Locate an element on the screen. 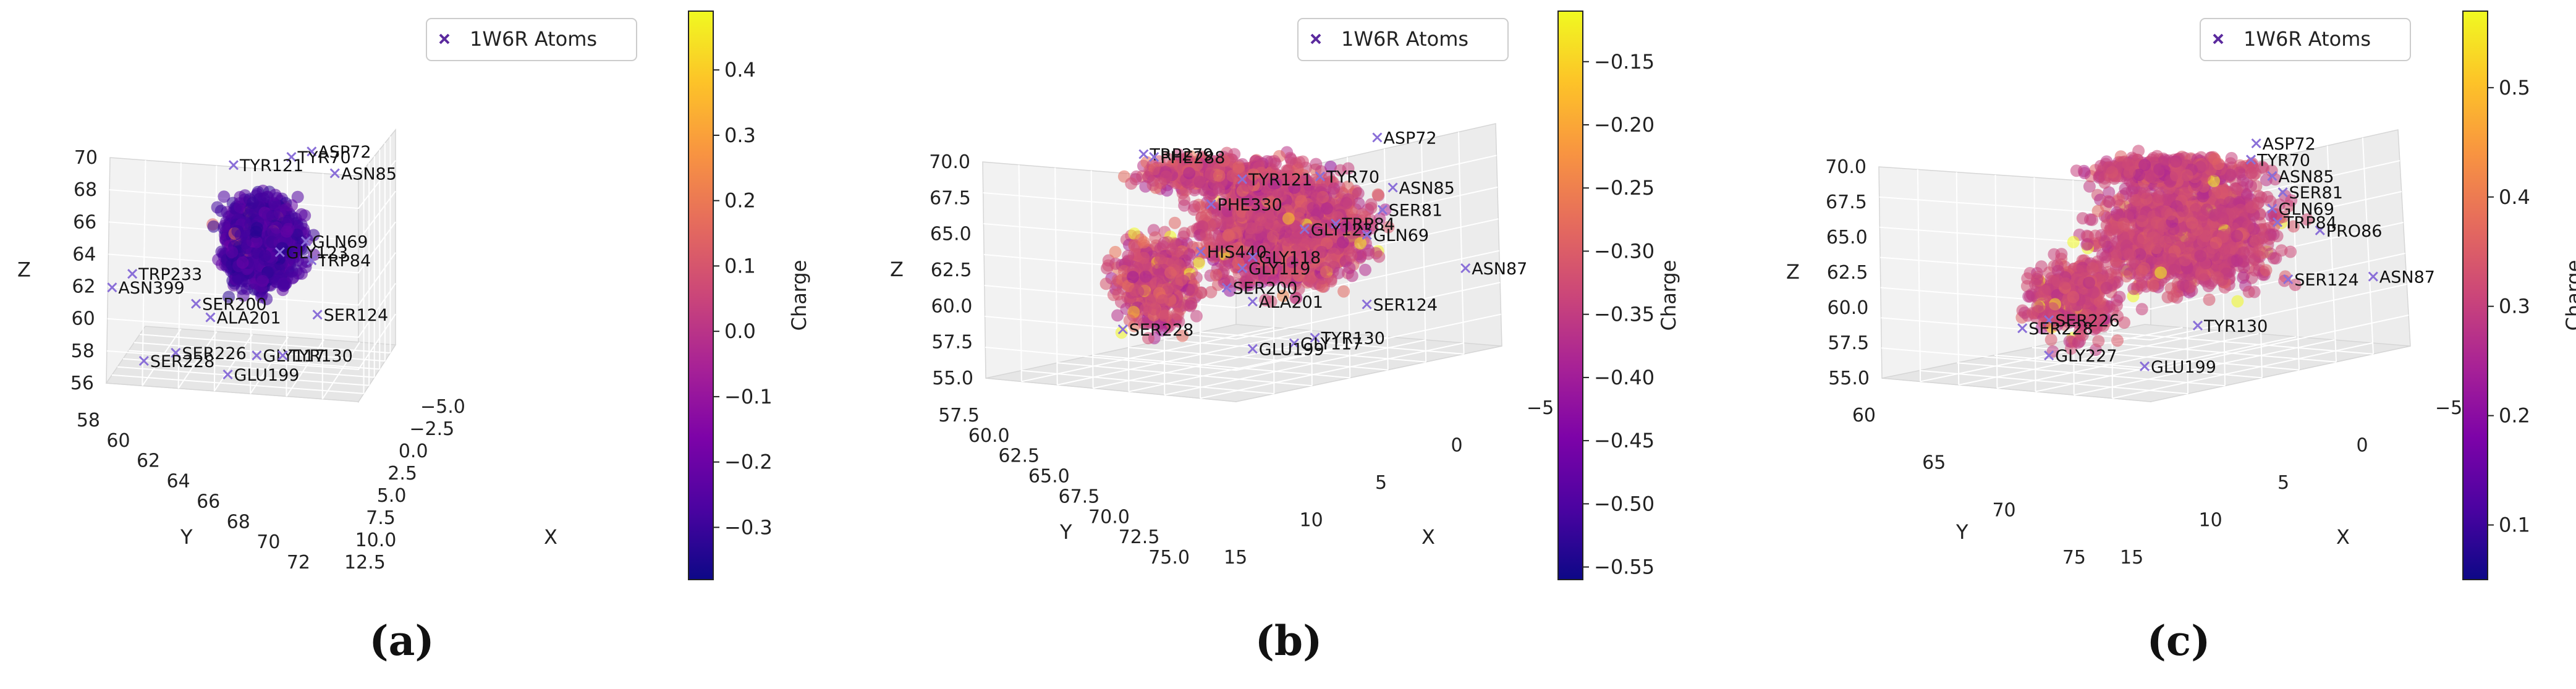 The width and height of the screenshot is (2576, 689). residue-label: ASN399 is located at coordinates (151, 288).